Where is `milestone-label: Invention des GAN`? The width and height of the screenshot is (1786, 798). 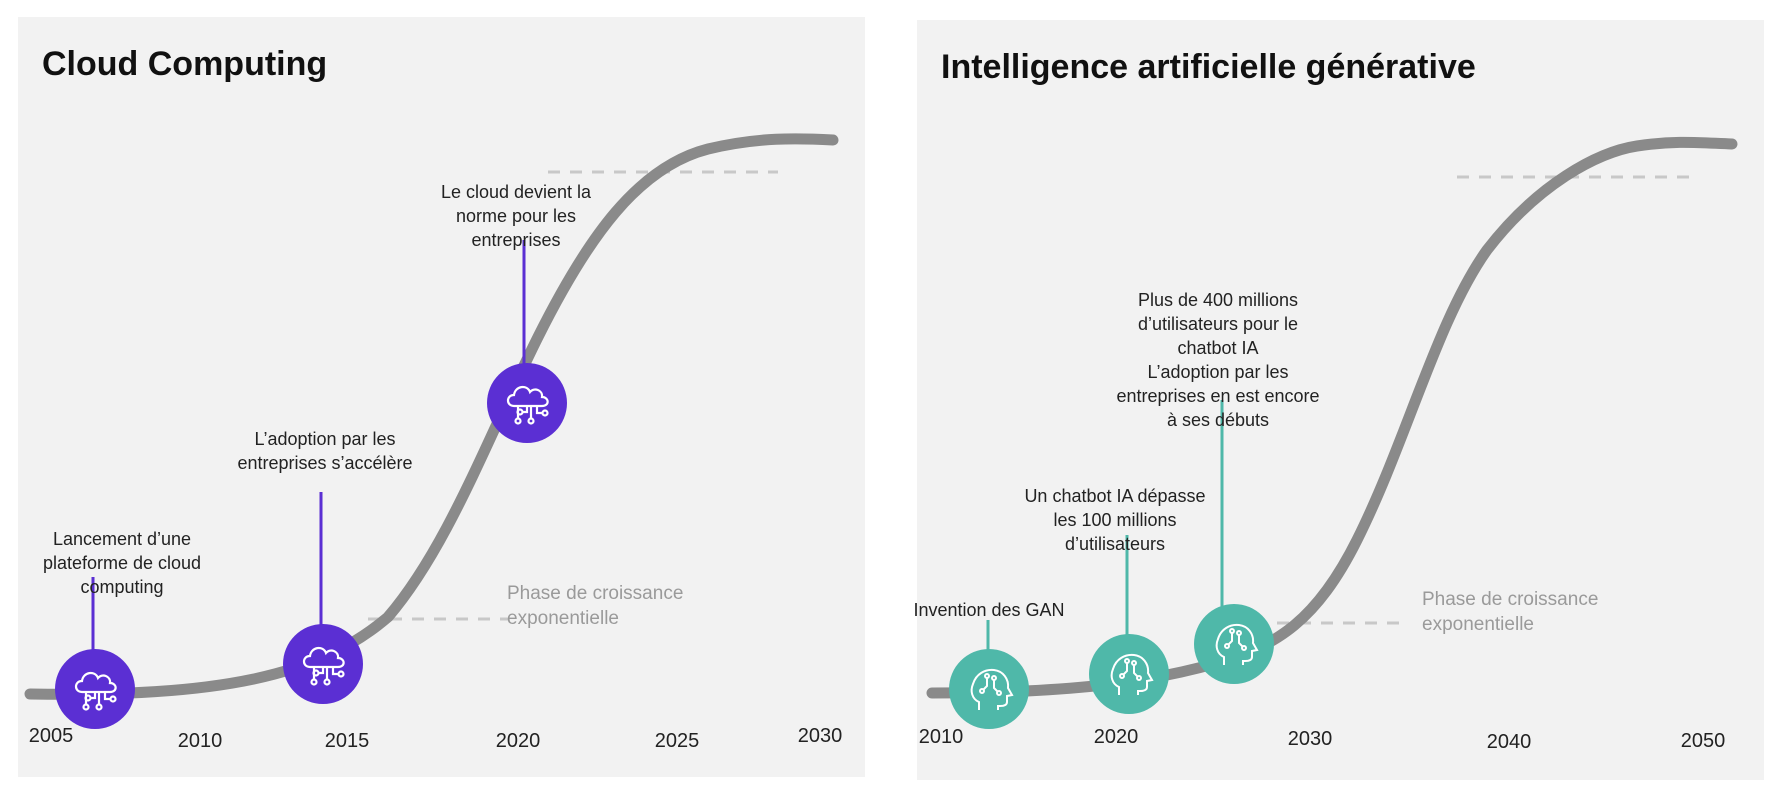
milestone-label: Invention des GAN is located at coordinates (989, 610).